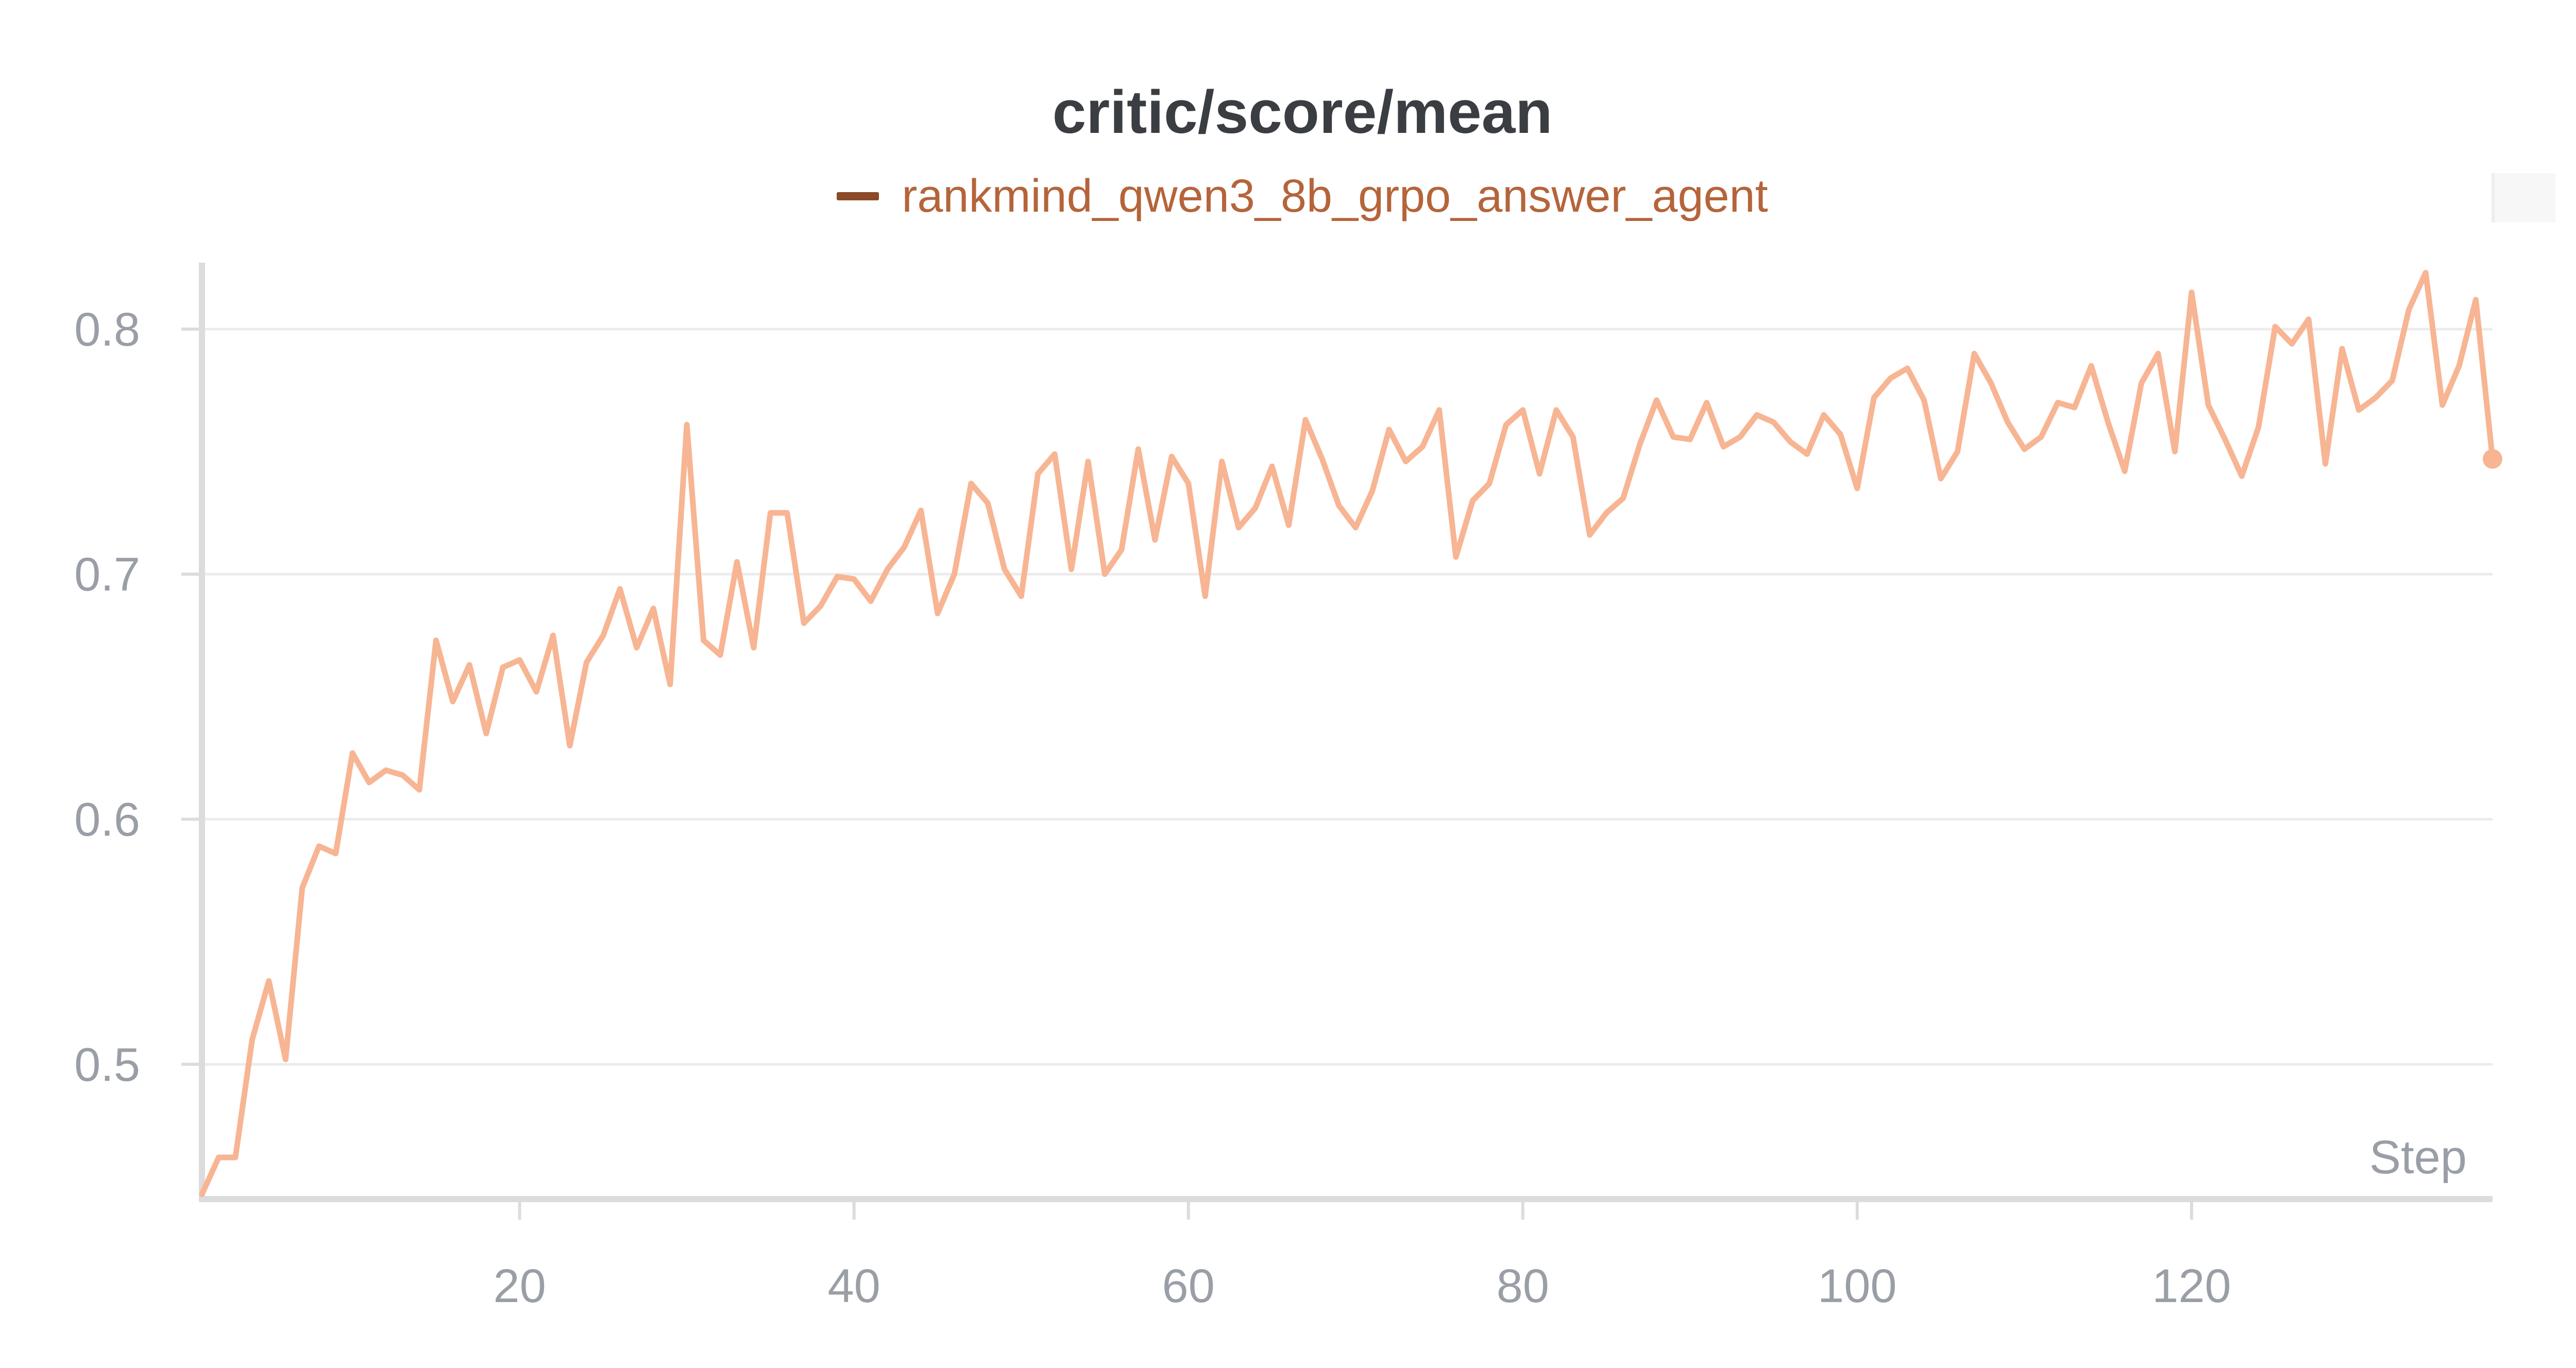 Image resolution: width=2576 pixels, height=1368 pixels. I want to click on x-axis-ticks: 20 40 60 80 100 120, so click(1362, 1255).